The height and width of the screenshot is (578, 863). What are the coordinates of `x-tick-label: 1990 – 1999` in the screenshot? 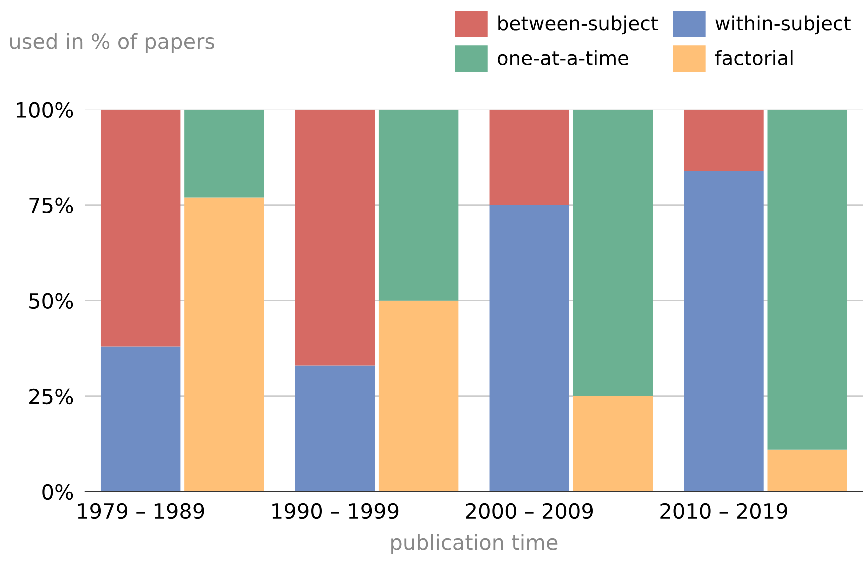 It's located at (335, 511).